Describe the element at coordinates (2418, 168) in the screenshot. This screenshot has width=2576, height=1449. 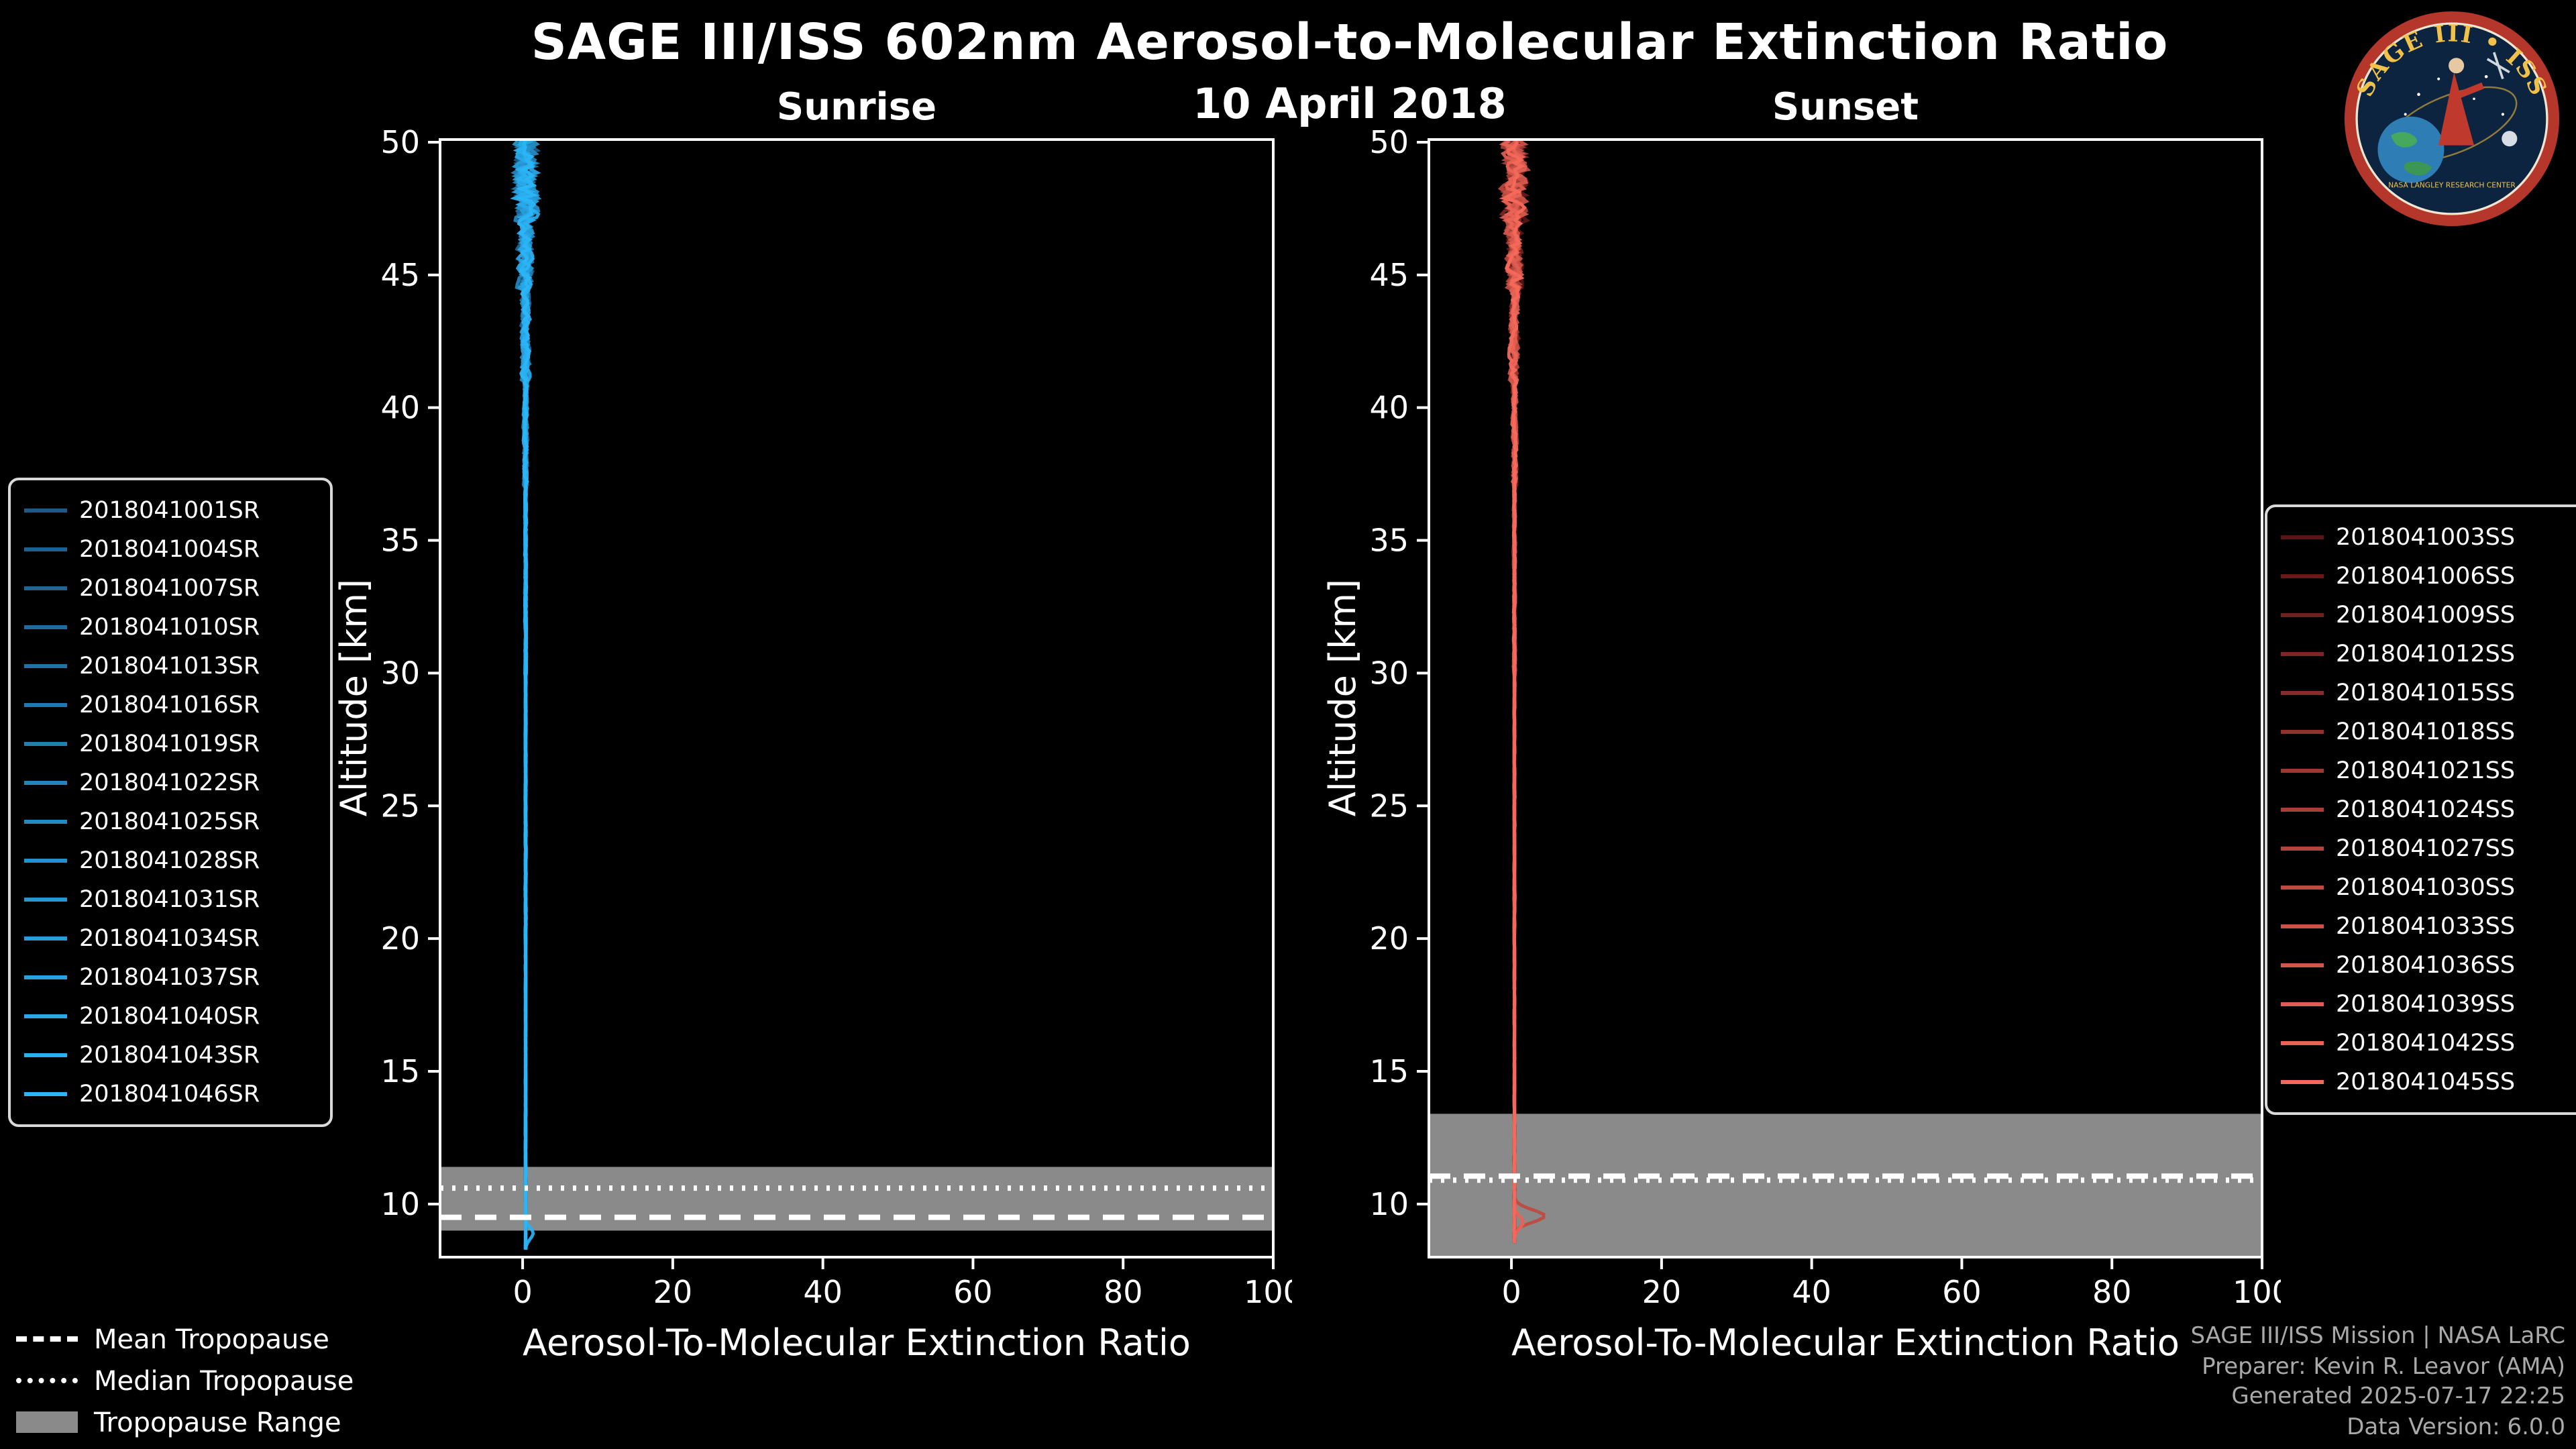
I see `logo-earth-land2` at that location.